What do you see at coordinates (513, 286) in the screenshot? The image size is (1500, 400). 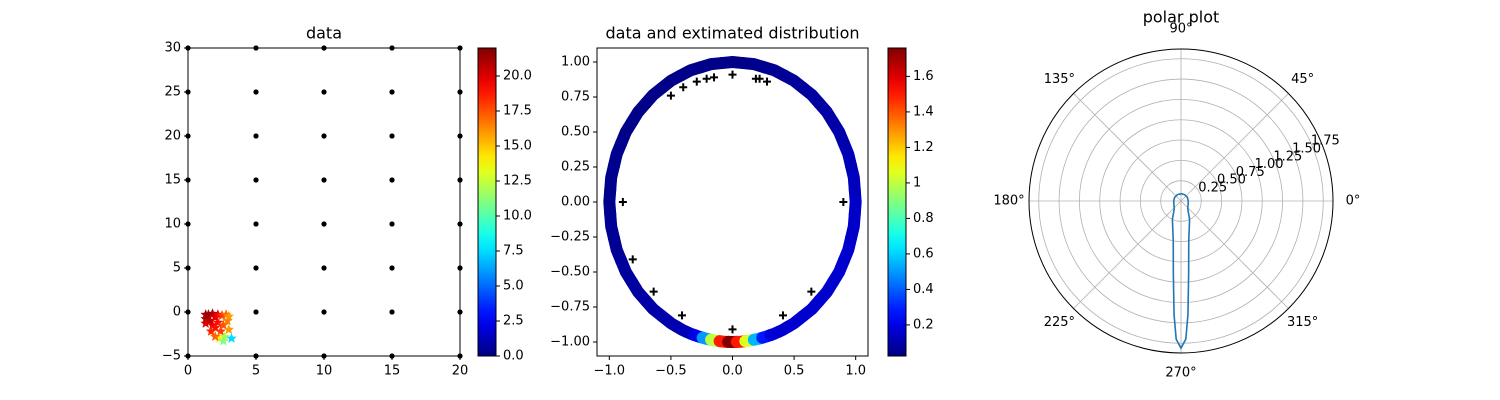 I see `colorbar-tick-label: 5.0` at bounding box center [513, 286].